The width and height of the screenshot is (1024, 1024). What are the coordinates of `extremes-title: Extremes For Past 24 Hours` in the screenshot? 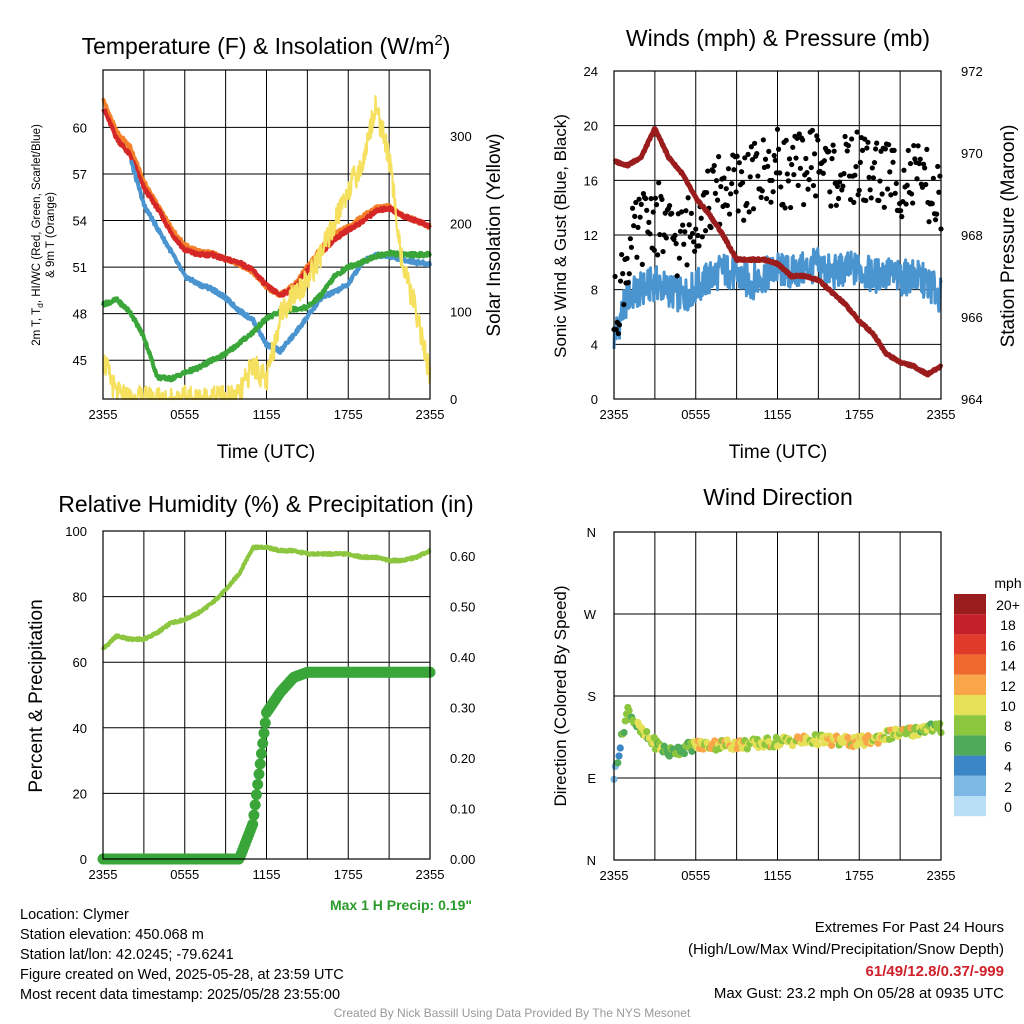 It's located at (909, 927).